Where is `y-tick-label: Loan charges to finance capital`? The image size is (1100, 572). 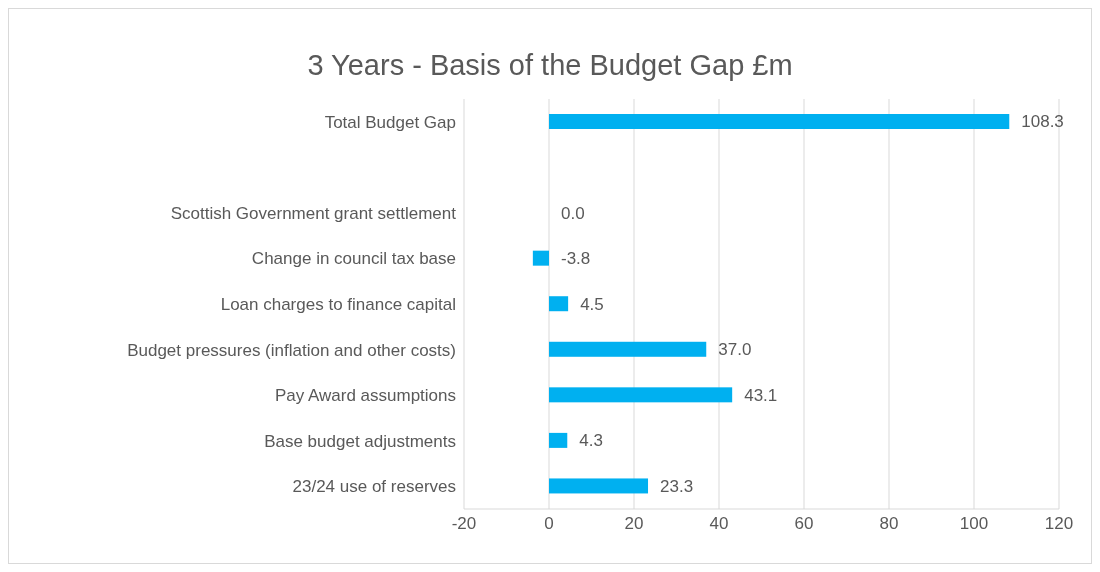
y-tick-label: Loan charges to finance capital is located at coordinates (338, 305).